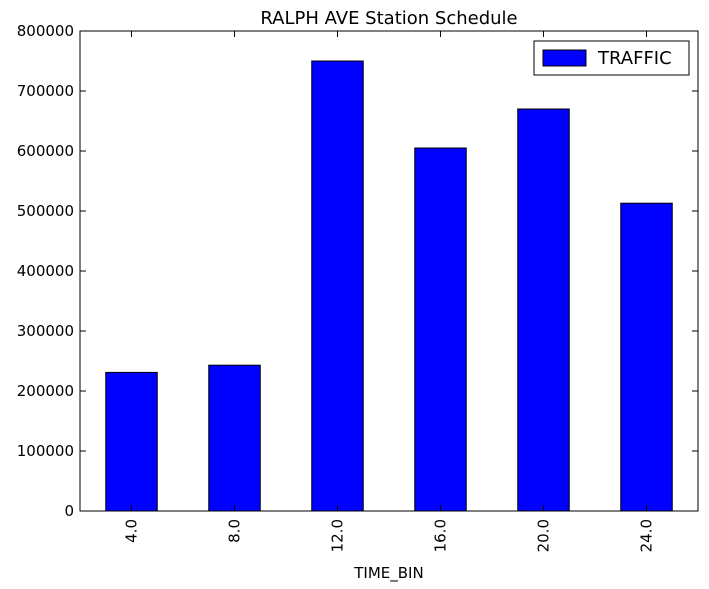 This screenshot has height=589, width=709. Describe the element at coordinates (441, 535) in the screenshot. I see `x-tick-label: 16.0` at that location.